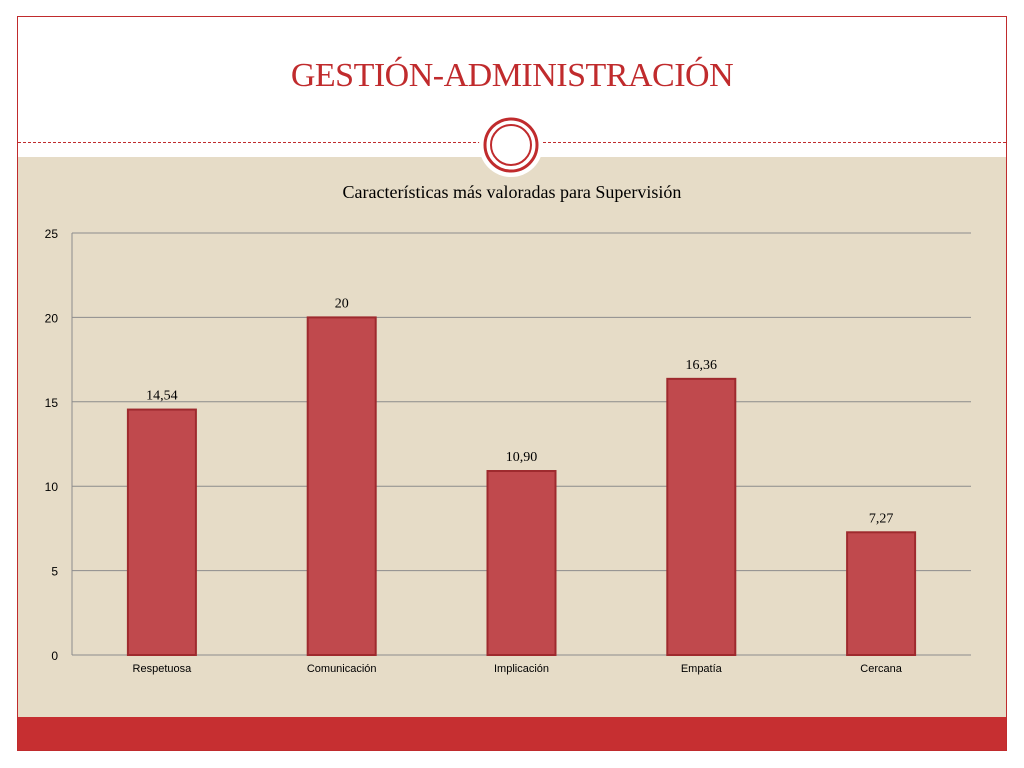 The height and width of the screenshot is (768, 1024). Describe the element at coordinates (522, 457) in the screenshot. I see `data-label: 10,90` at that location.